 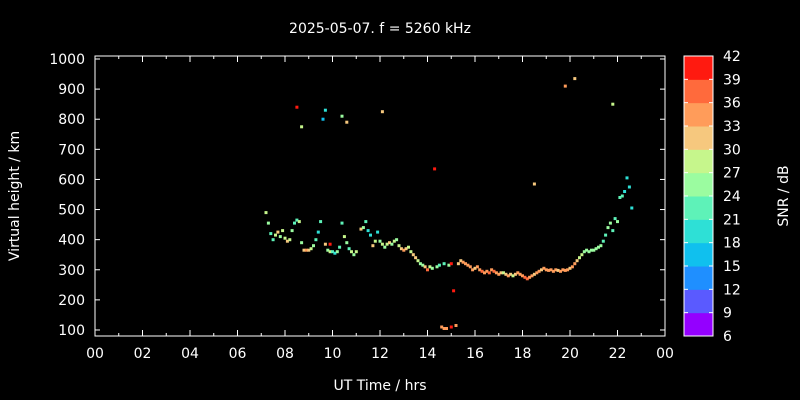 I want to click on x-tick-label: 20, so click(x=570, y=354).